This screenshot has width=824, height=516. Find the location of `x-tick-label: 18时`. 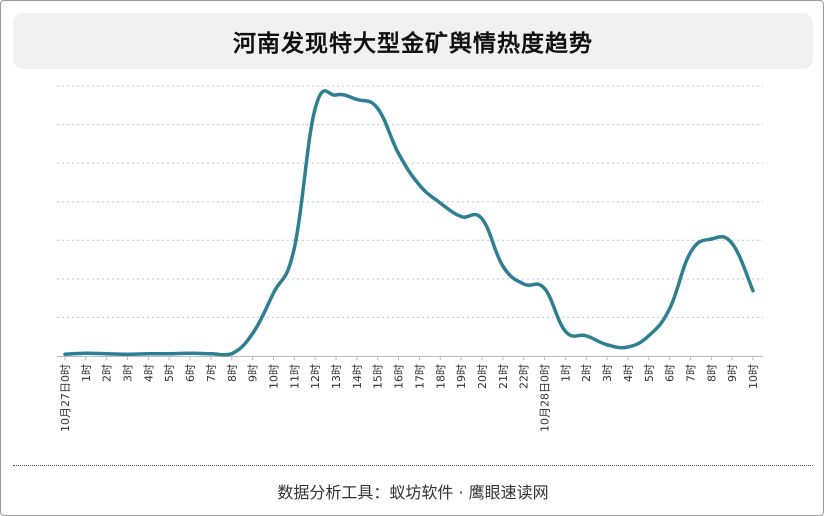

x-tick-label: 18时 is located at coordinates (440, 376).